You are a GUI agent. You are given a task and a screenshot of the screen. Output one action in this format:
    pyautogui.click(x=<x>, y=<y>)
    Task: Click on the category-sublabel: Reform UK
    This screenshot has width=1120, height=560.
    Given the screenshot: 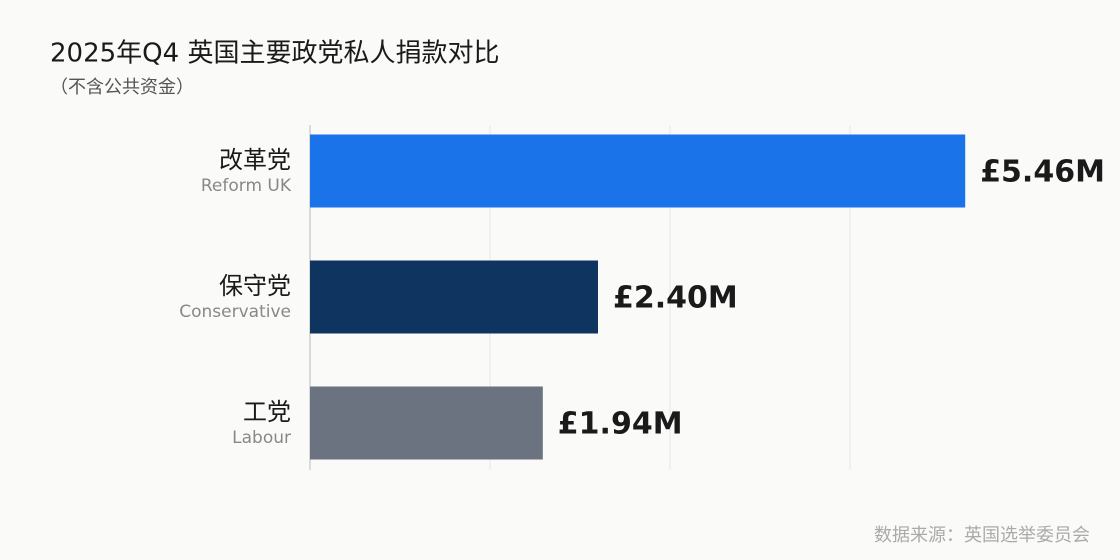 What is the action you would take?
    pyautogui.click(x=246, y=186)
    